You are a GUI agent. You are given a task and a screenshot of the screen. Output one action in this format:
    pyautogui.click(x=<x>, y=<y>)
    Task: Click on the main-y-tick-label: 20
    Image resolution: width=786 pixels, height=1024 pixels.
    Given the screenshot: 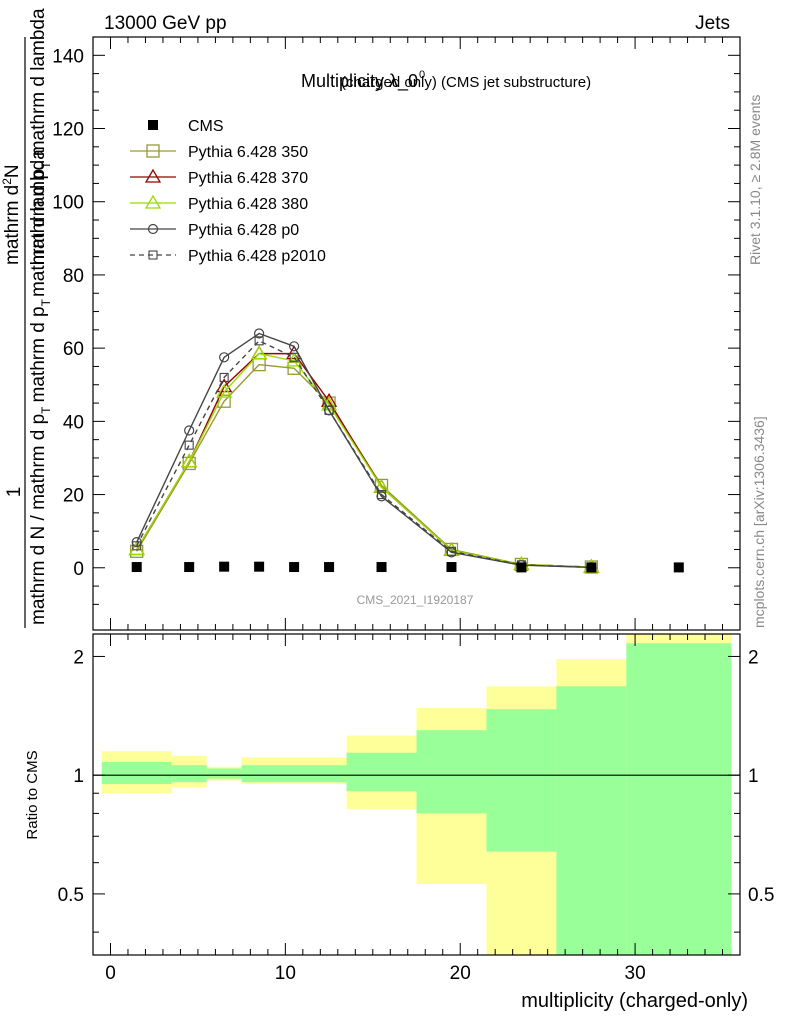 What is the action you would take?
    pyautogui.click(x=73, y=496)
    